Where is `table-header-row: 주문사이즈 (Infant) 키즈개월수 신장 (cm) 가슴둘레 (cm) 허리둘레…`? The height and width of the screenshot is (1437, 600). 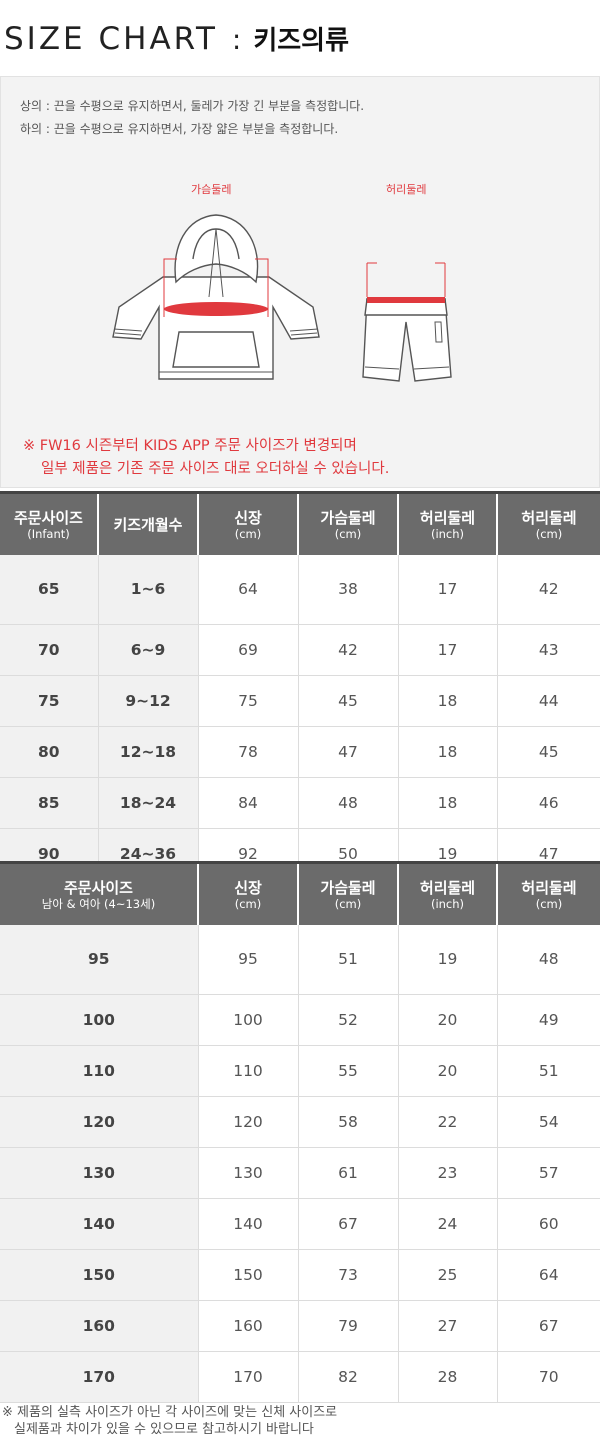 table-header-row: 주문사이즈 (Infant) 키즈개월수 신장 (cm) 가슴둘레 (cm) 허리둘레… is located at coordinates (300, 524).